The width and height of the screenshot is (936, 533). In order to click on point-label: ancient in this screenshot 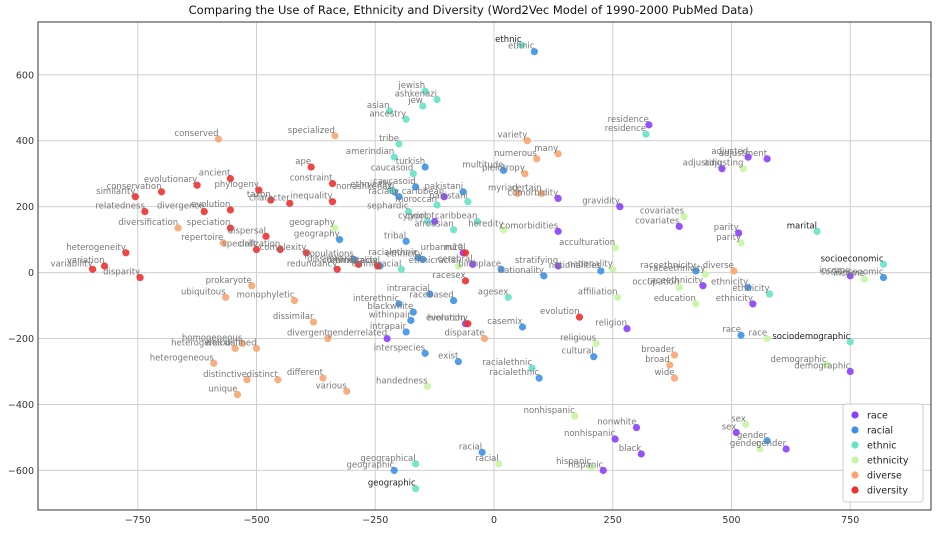, I will do `click(215, 174)`.